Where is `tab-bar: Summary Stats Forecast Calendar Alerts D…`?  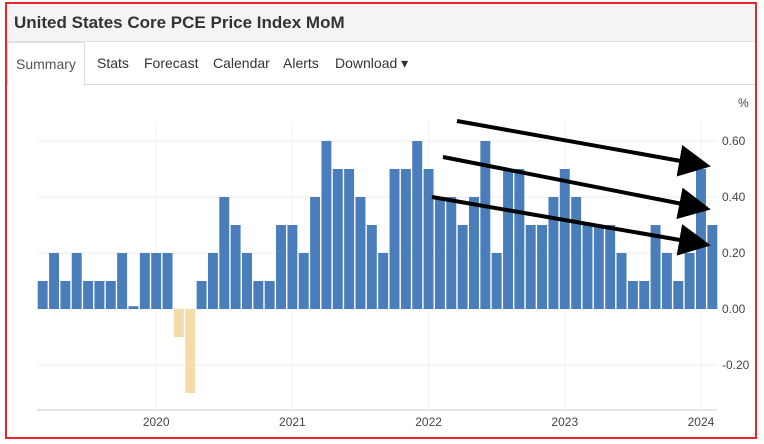
tab-bar: Summary Stats Forecast Calendar Alerts D… is located at coordinates (381, 64).